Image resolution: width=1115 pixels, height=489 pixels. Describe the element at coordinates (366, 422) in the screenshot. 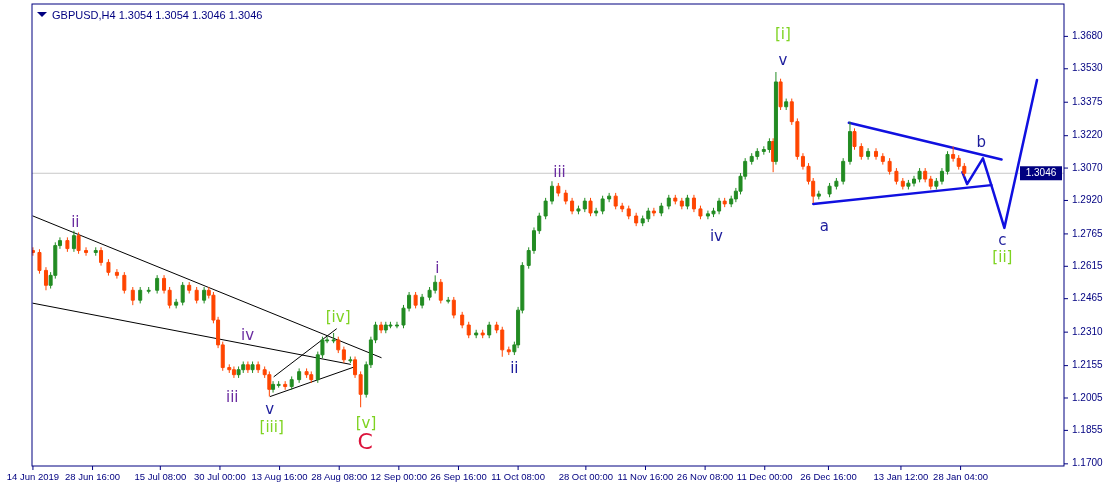

I see `annotation: [v]` at that location.